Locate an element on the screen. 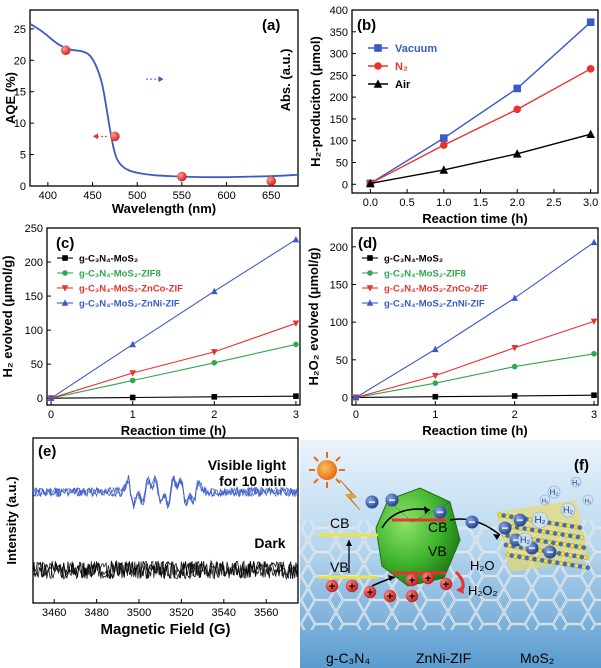  x-tick-label: 2.5 is located at coordinates (553, 203).